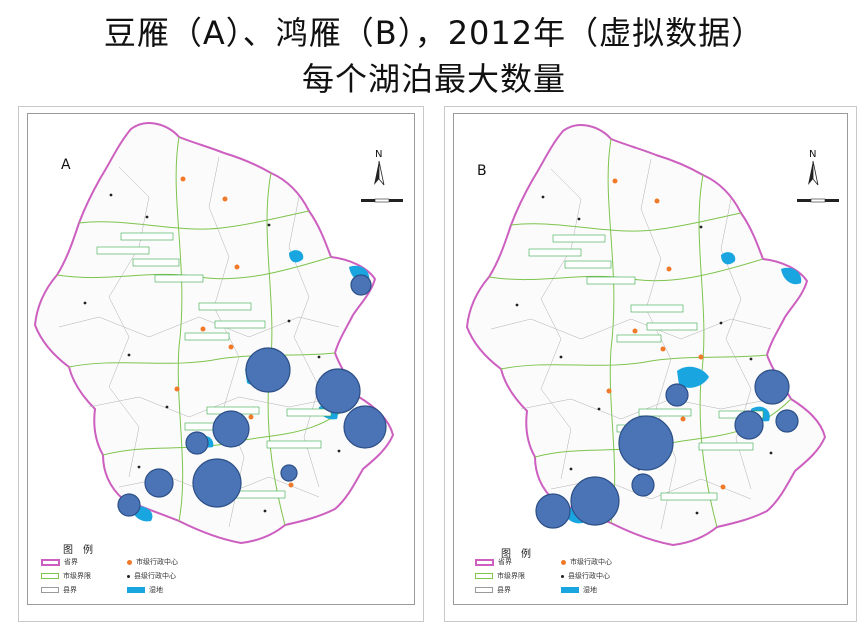 The image size is (868, 631). I want to click on legend-item-city-center-b: 市级行政中心, so click(586, 562).